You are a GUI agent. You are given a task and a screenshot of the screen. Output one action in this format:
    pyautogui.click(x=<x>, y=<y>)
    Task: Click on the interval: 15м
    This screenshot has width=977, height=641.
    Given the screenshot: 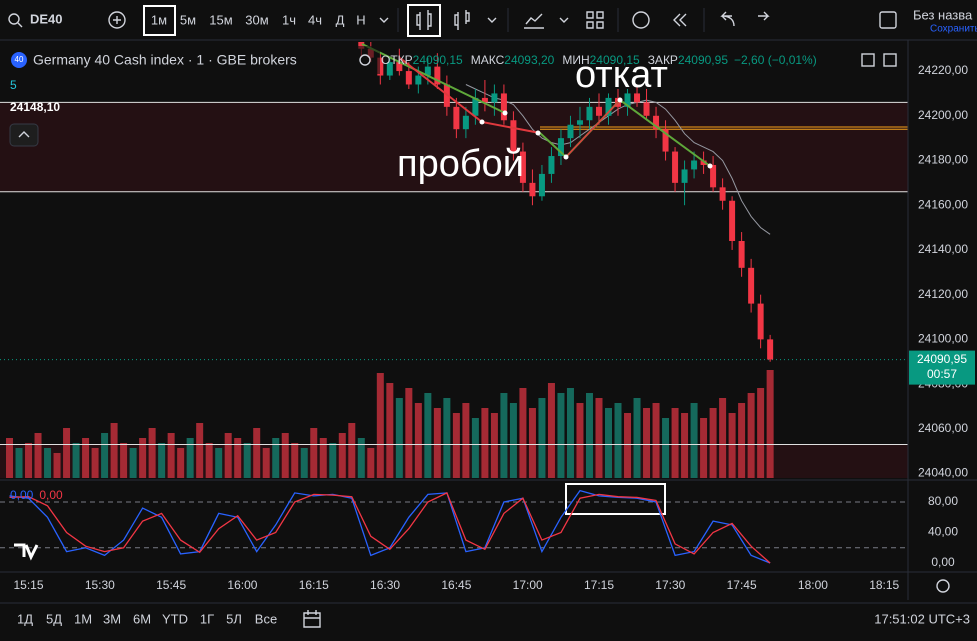 What is the action you would take?
    pyautogui.click(x=220, y=19)
    